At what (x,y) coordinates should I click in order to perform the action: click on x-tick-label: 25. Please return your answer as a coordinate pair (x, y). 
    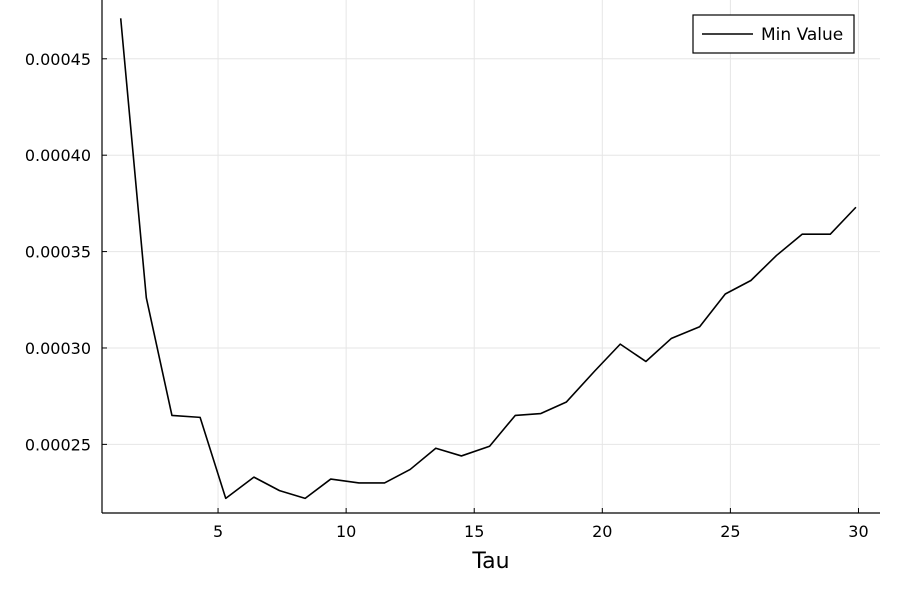
    Looking at the image, I should click on (730, 531).